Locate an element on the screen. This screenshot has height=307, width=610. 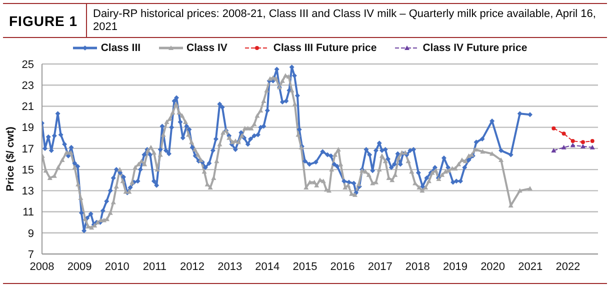
y-tick-label: 23 is located at coordinates (28, 86).